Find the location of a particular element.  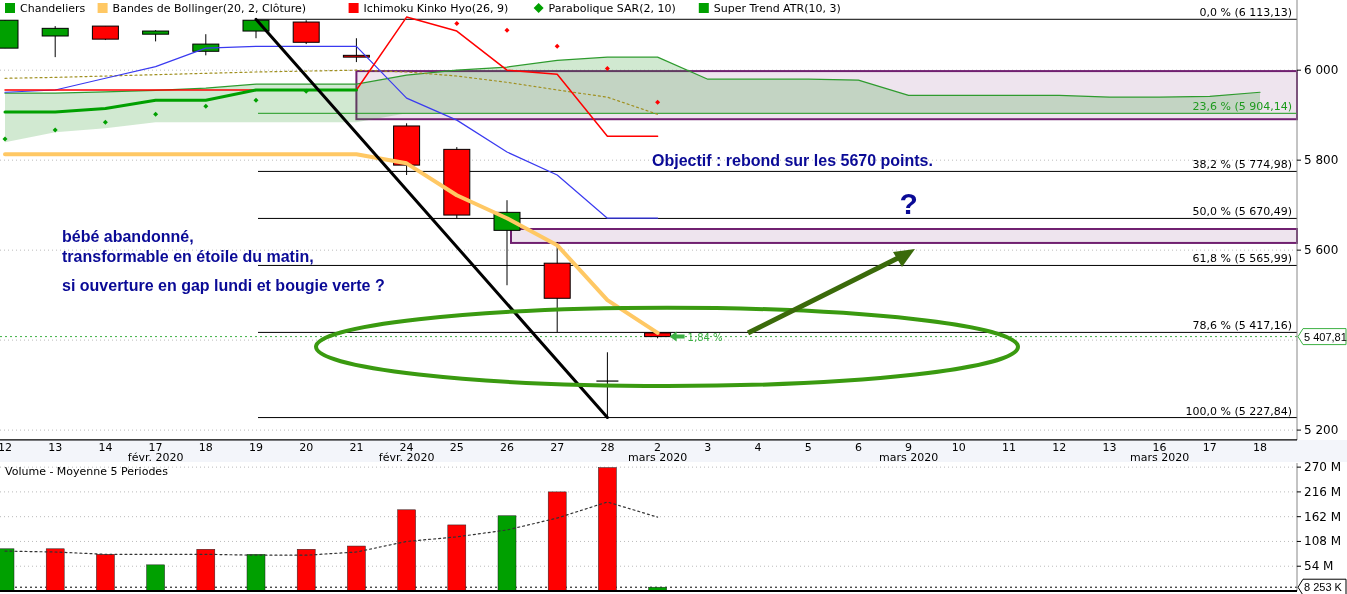

annotation: ? is located at coordinates (908, 204).